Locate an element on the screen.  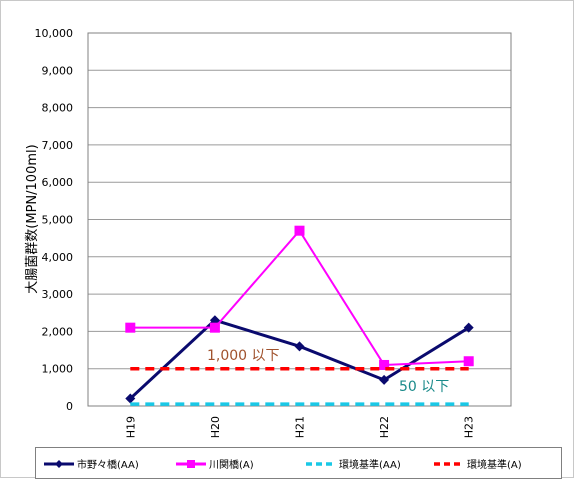
y-tick-label: 2,000 is located at coordinates (58, 331).